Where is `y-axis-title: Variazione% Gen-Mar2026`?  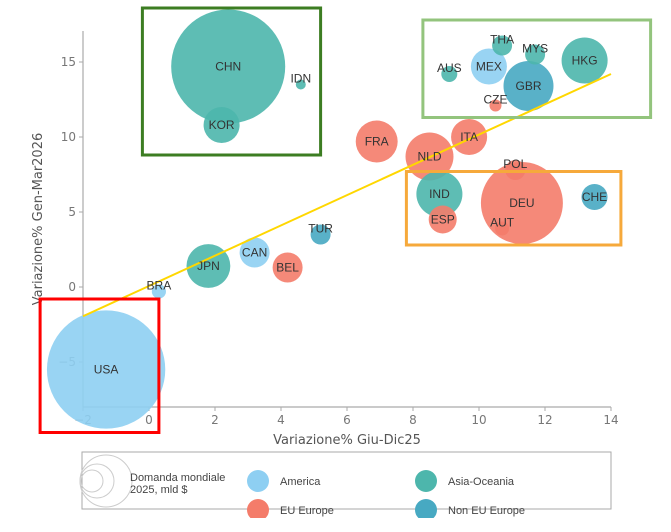
y-axis-title: Variazione% Gen-Mar2026 is located at coordinates (38, 219).